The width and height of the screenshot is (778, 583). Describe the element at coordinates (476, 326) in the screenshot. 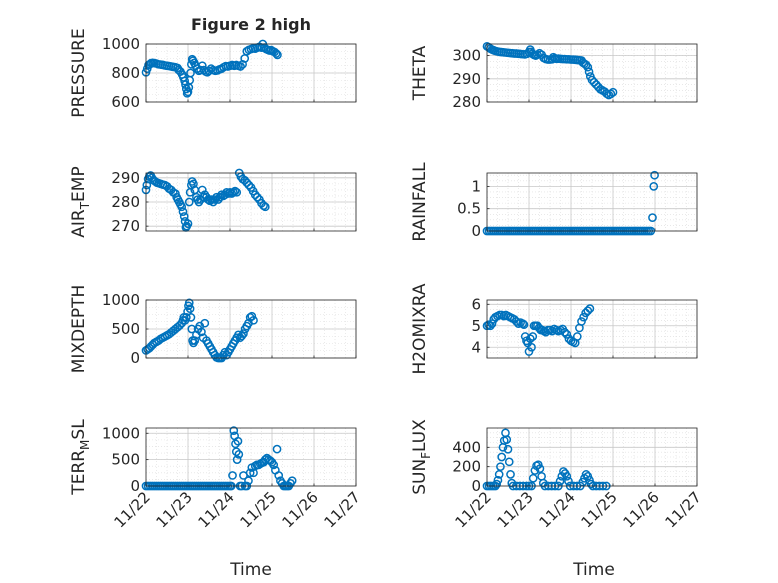

I see `y-tick-label: 5` at that location.